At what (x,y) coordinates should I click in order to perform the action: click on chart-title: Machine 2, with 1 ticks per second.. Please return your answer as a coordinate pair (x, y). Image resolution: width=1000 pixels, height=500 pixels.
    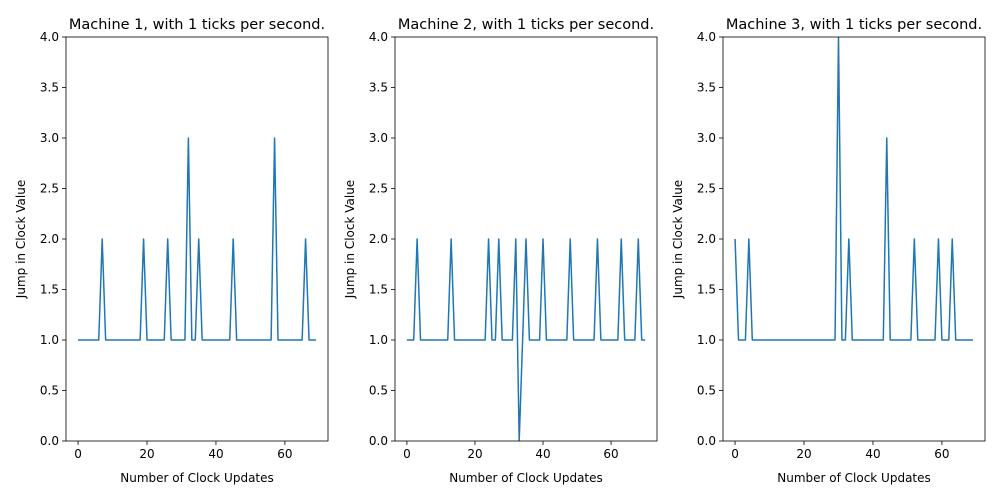
    Looking at the image, I should click on (526, 25).